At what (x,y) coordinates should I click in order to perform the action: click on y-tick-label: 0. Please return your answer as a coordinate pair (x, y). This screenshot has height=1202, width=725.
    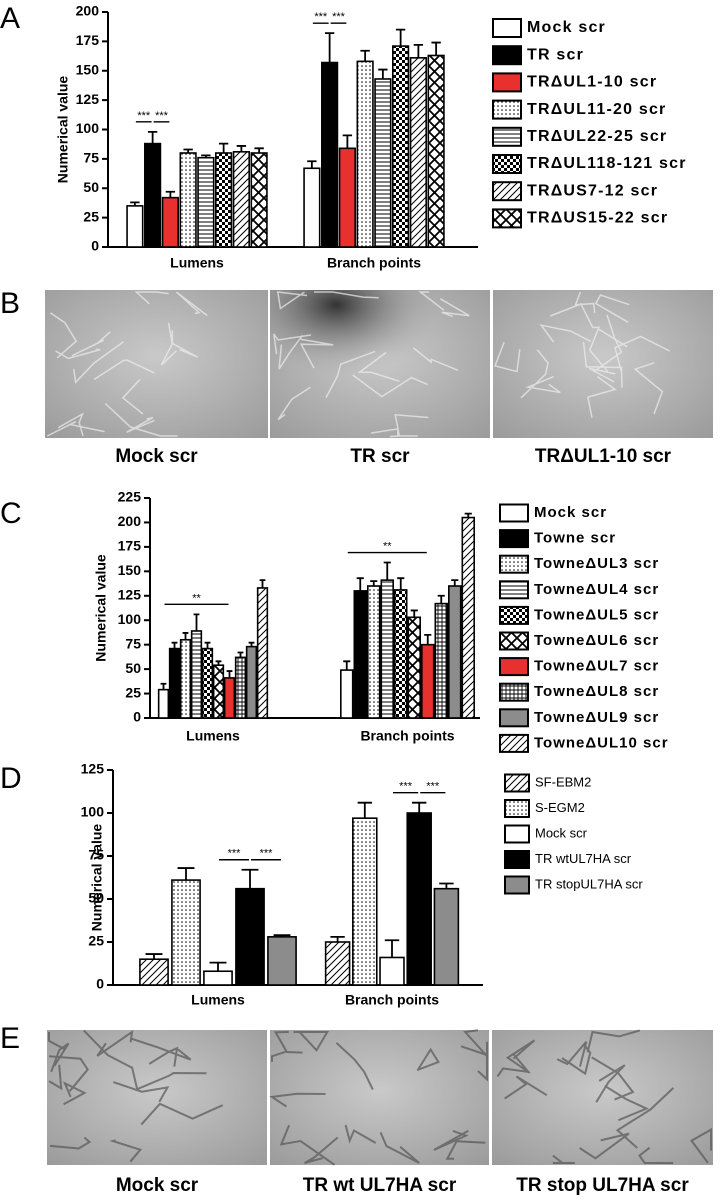
    Looking at the image, I should click on (100, 984).